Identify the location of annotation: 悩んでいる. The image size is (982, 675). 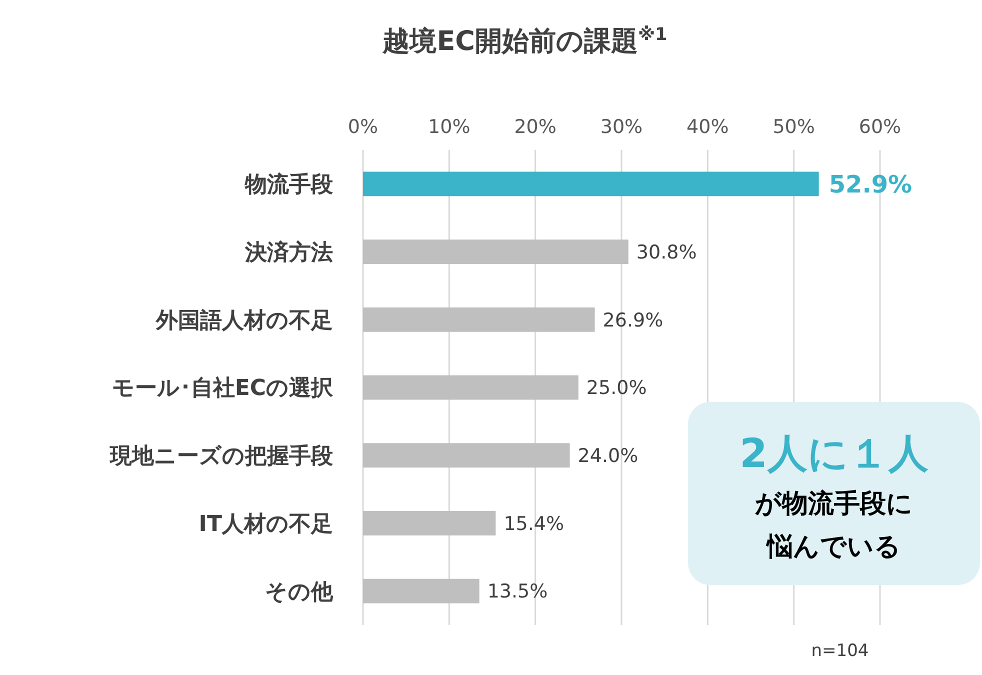
(833, 547).